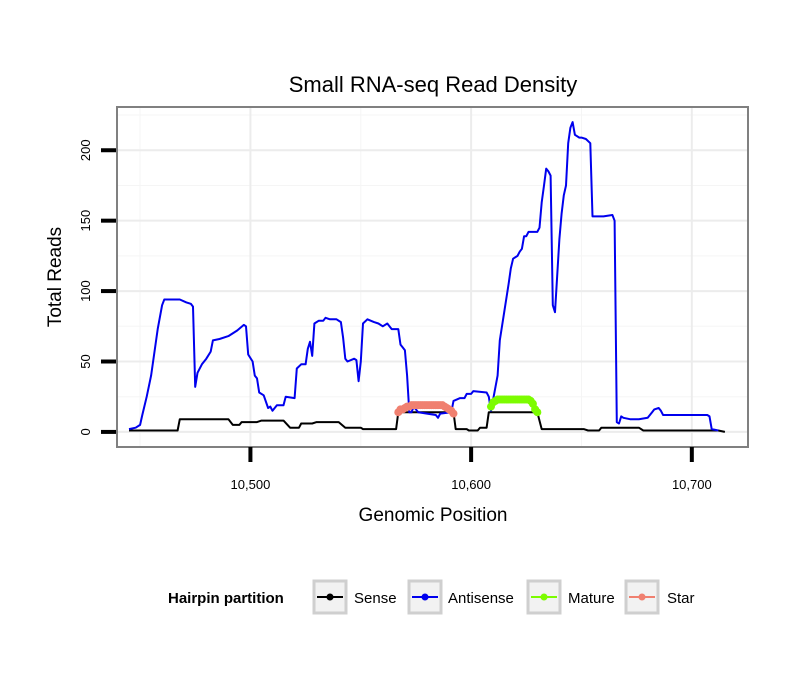 The image size is (810, 690). Describe the element at coordinates (85, 361) in the screenshot. I see `y-tick-label: 50` at that location.